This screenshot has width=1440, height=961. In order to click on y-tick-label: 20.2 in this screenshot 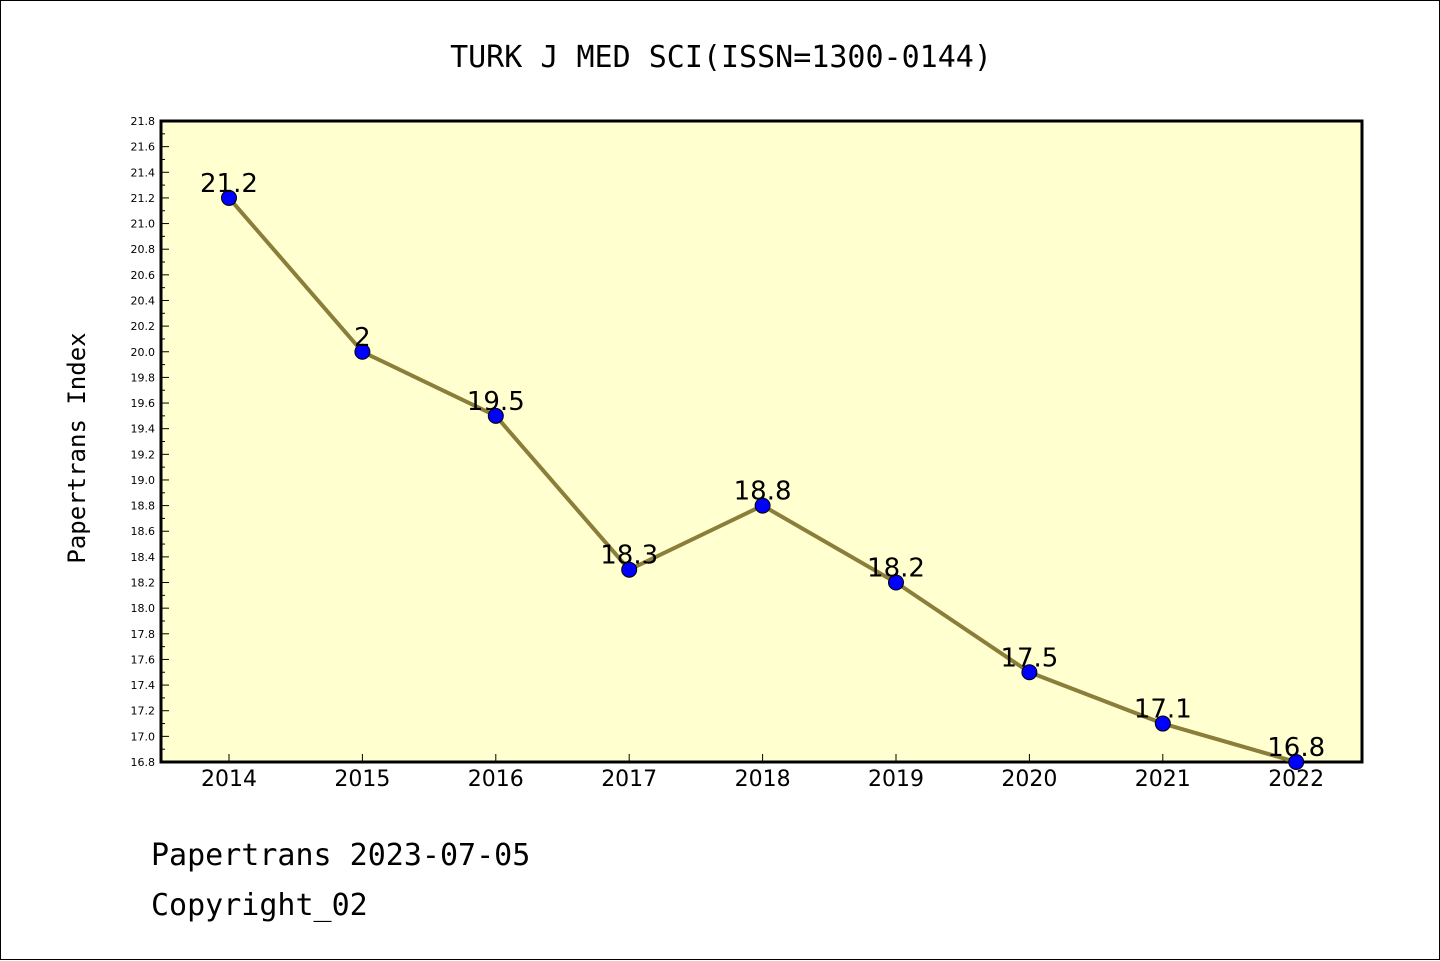, I will do `click(143, 326)`.